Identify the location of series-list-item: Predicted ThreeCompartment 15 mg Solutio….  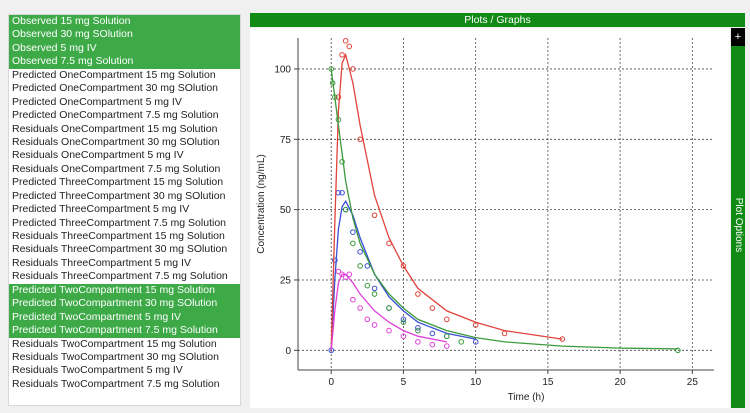
(118, 182).